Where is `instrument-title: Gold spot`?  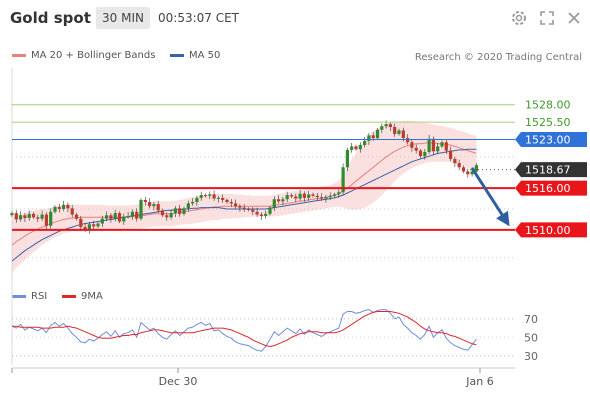 instrument-title: Gold spot is located at coordinates (50, 18).